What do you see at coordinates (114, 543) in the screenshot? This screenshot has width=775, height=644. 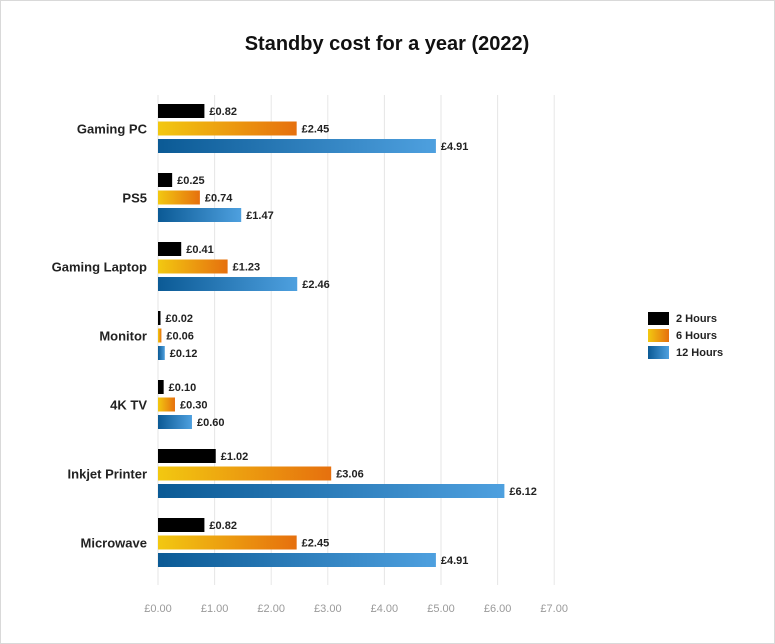 I see `category-label: Microwave` at bounding box center [114, 543].